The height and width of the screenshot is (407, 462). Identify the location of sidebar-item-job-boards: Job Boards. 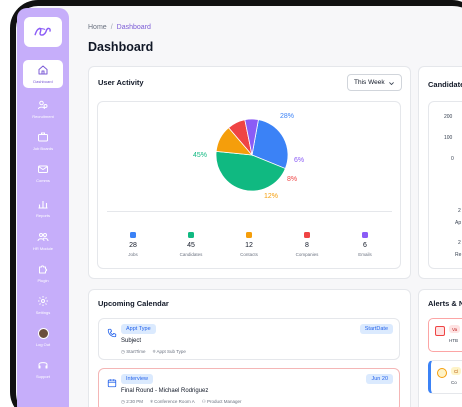
(43, 141).